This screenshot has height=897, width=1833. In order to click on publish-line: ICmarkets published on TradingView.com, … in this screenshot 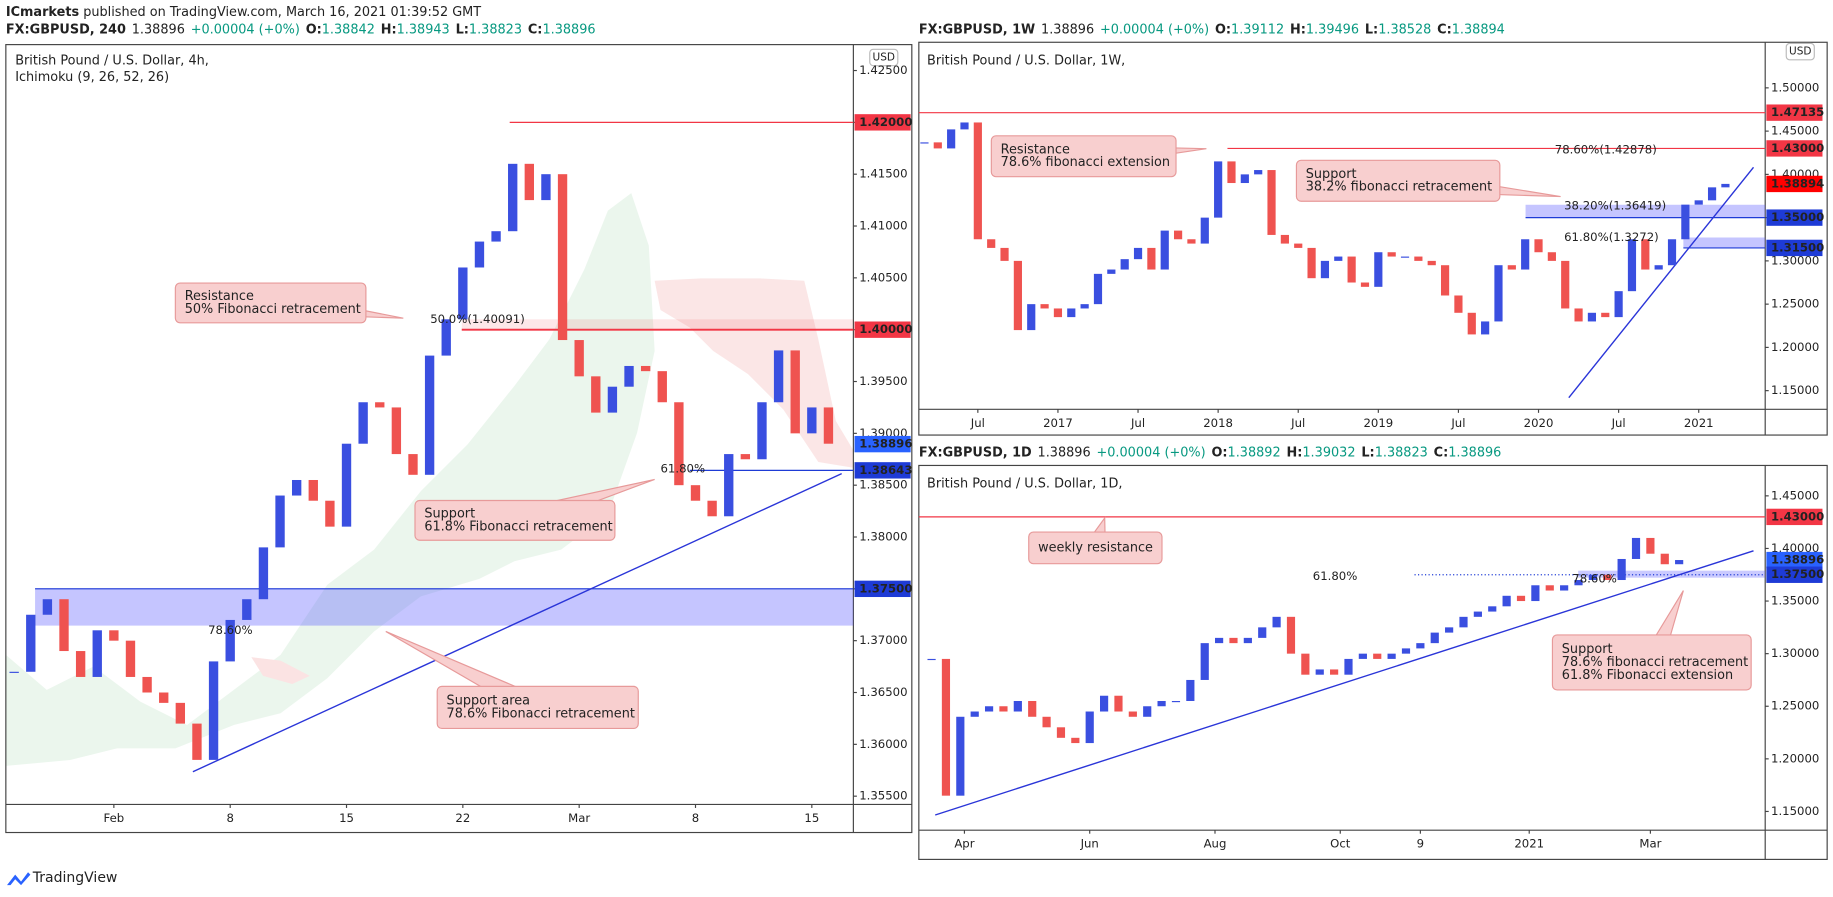, I will do `click(243, 11)`.